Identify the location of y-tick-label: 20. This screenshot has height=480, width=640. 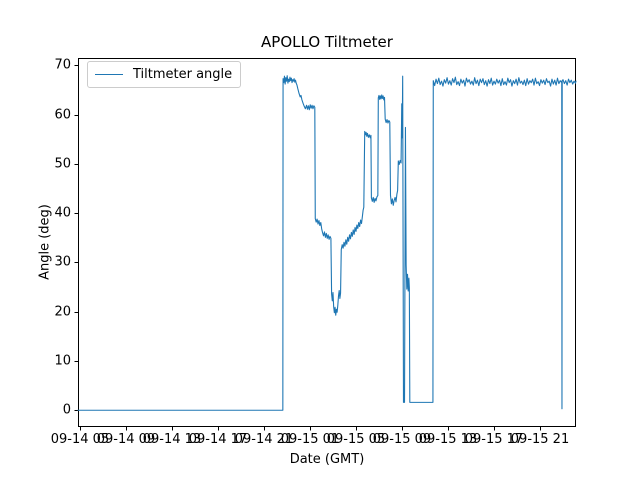
(62, 312).